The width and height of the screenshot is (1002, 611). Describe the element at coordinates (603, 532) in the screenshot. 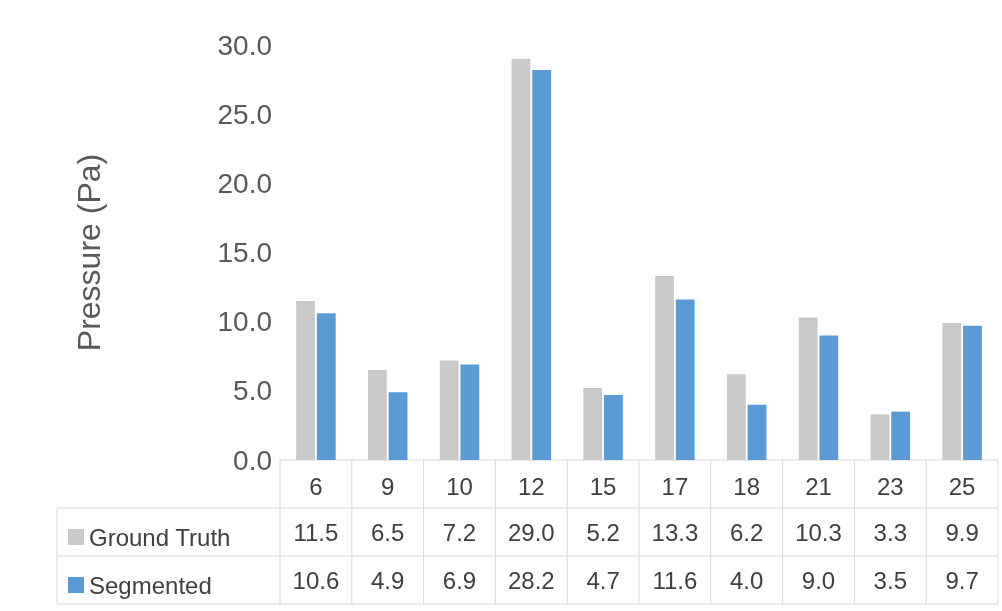

I see `data-label: 5.2` at that location.